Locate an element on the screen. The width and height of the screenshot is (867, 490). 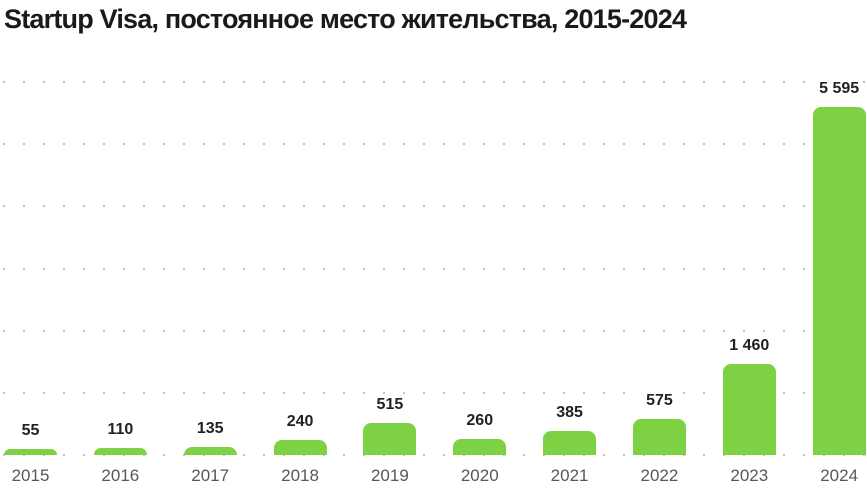
x-axis-label-2018: 2018 is located at coordinates (300, 475).